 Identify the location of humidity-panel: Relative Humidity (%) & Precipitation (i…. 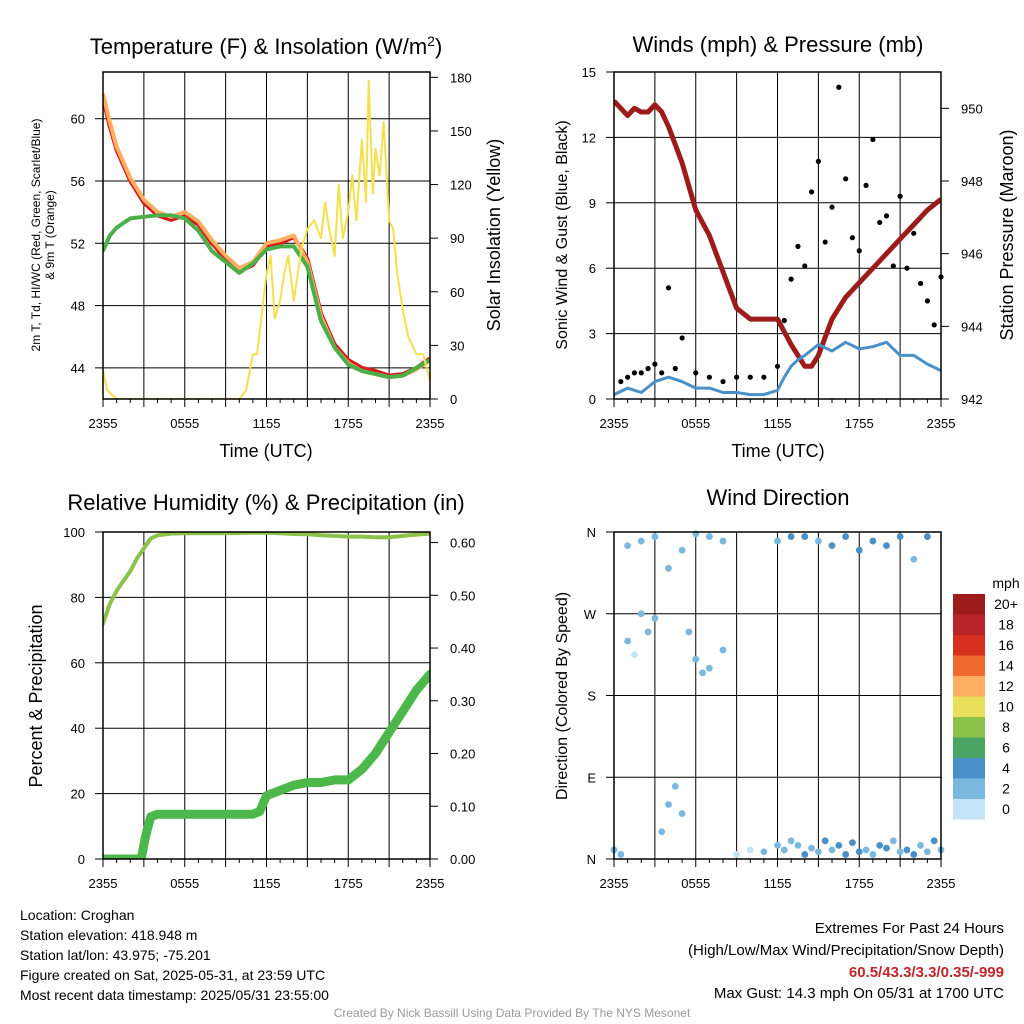
(245, 639).